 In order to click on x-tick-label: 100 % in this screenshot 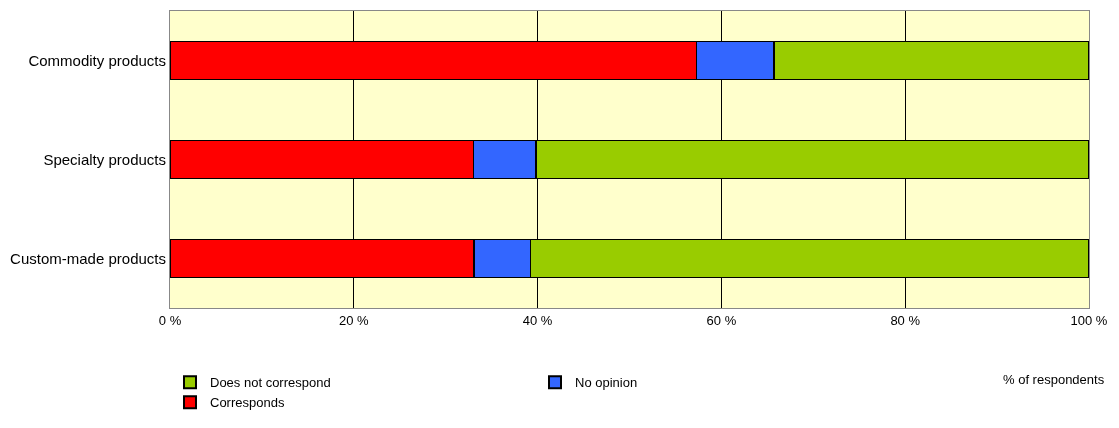, I will do `click(1089, 320)`.